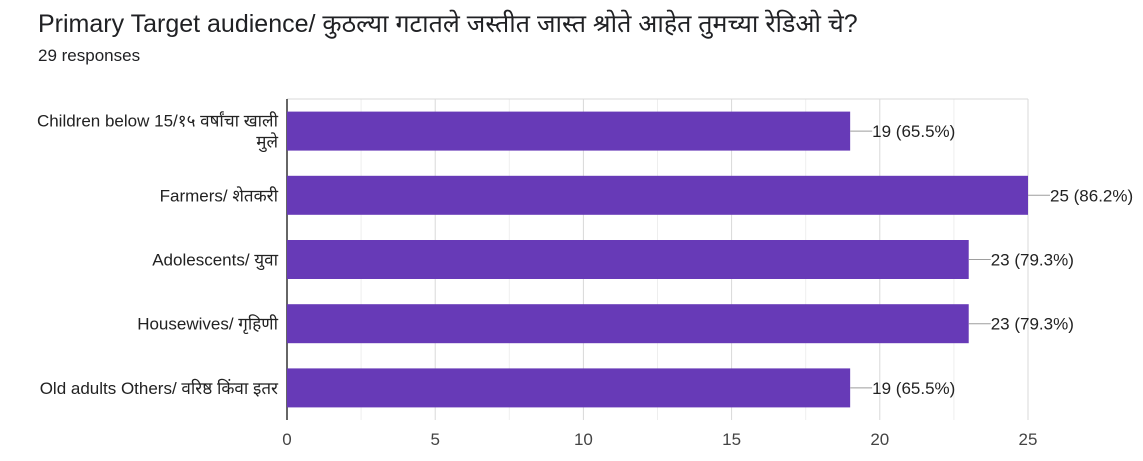  Describe the element at coordinates (207, 324) in the screenshot. I see `category-label: Housewives/ गृहिणी` at that location.